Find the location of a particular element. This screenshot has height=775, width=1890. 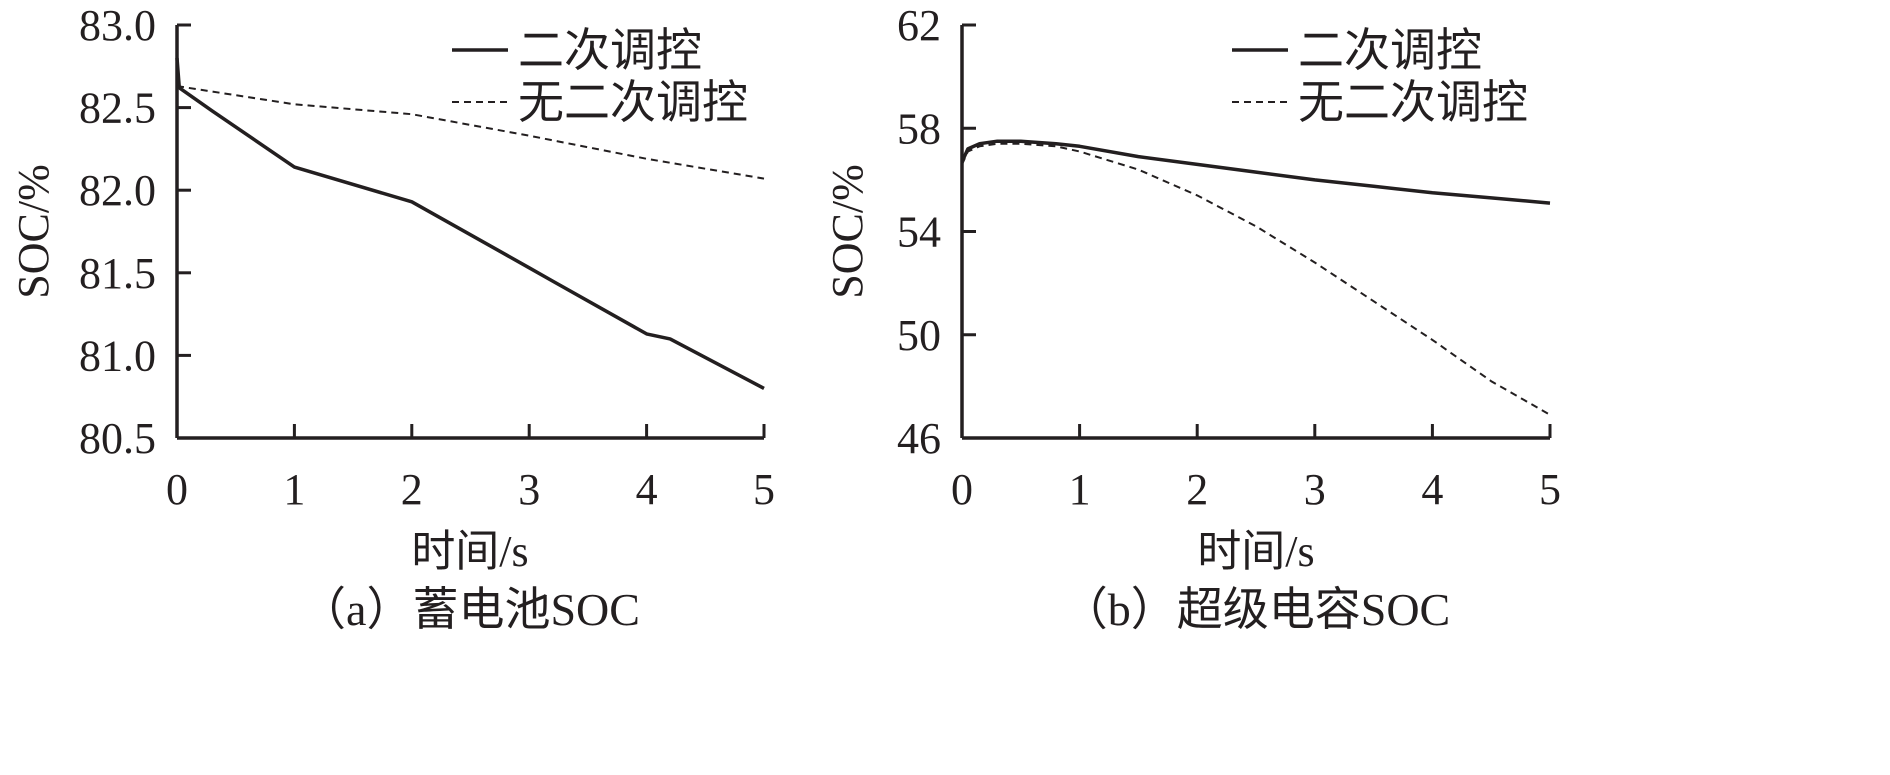

y-tick-label: 82.5 is located at coordinates (117, 108).